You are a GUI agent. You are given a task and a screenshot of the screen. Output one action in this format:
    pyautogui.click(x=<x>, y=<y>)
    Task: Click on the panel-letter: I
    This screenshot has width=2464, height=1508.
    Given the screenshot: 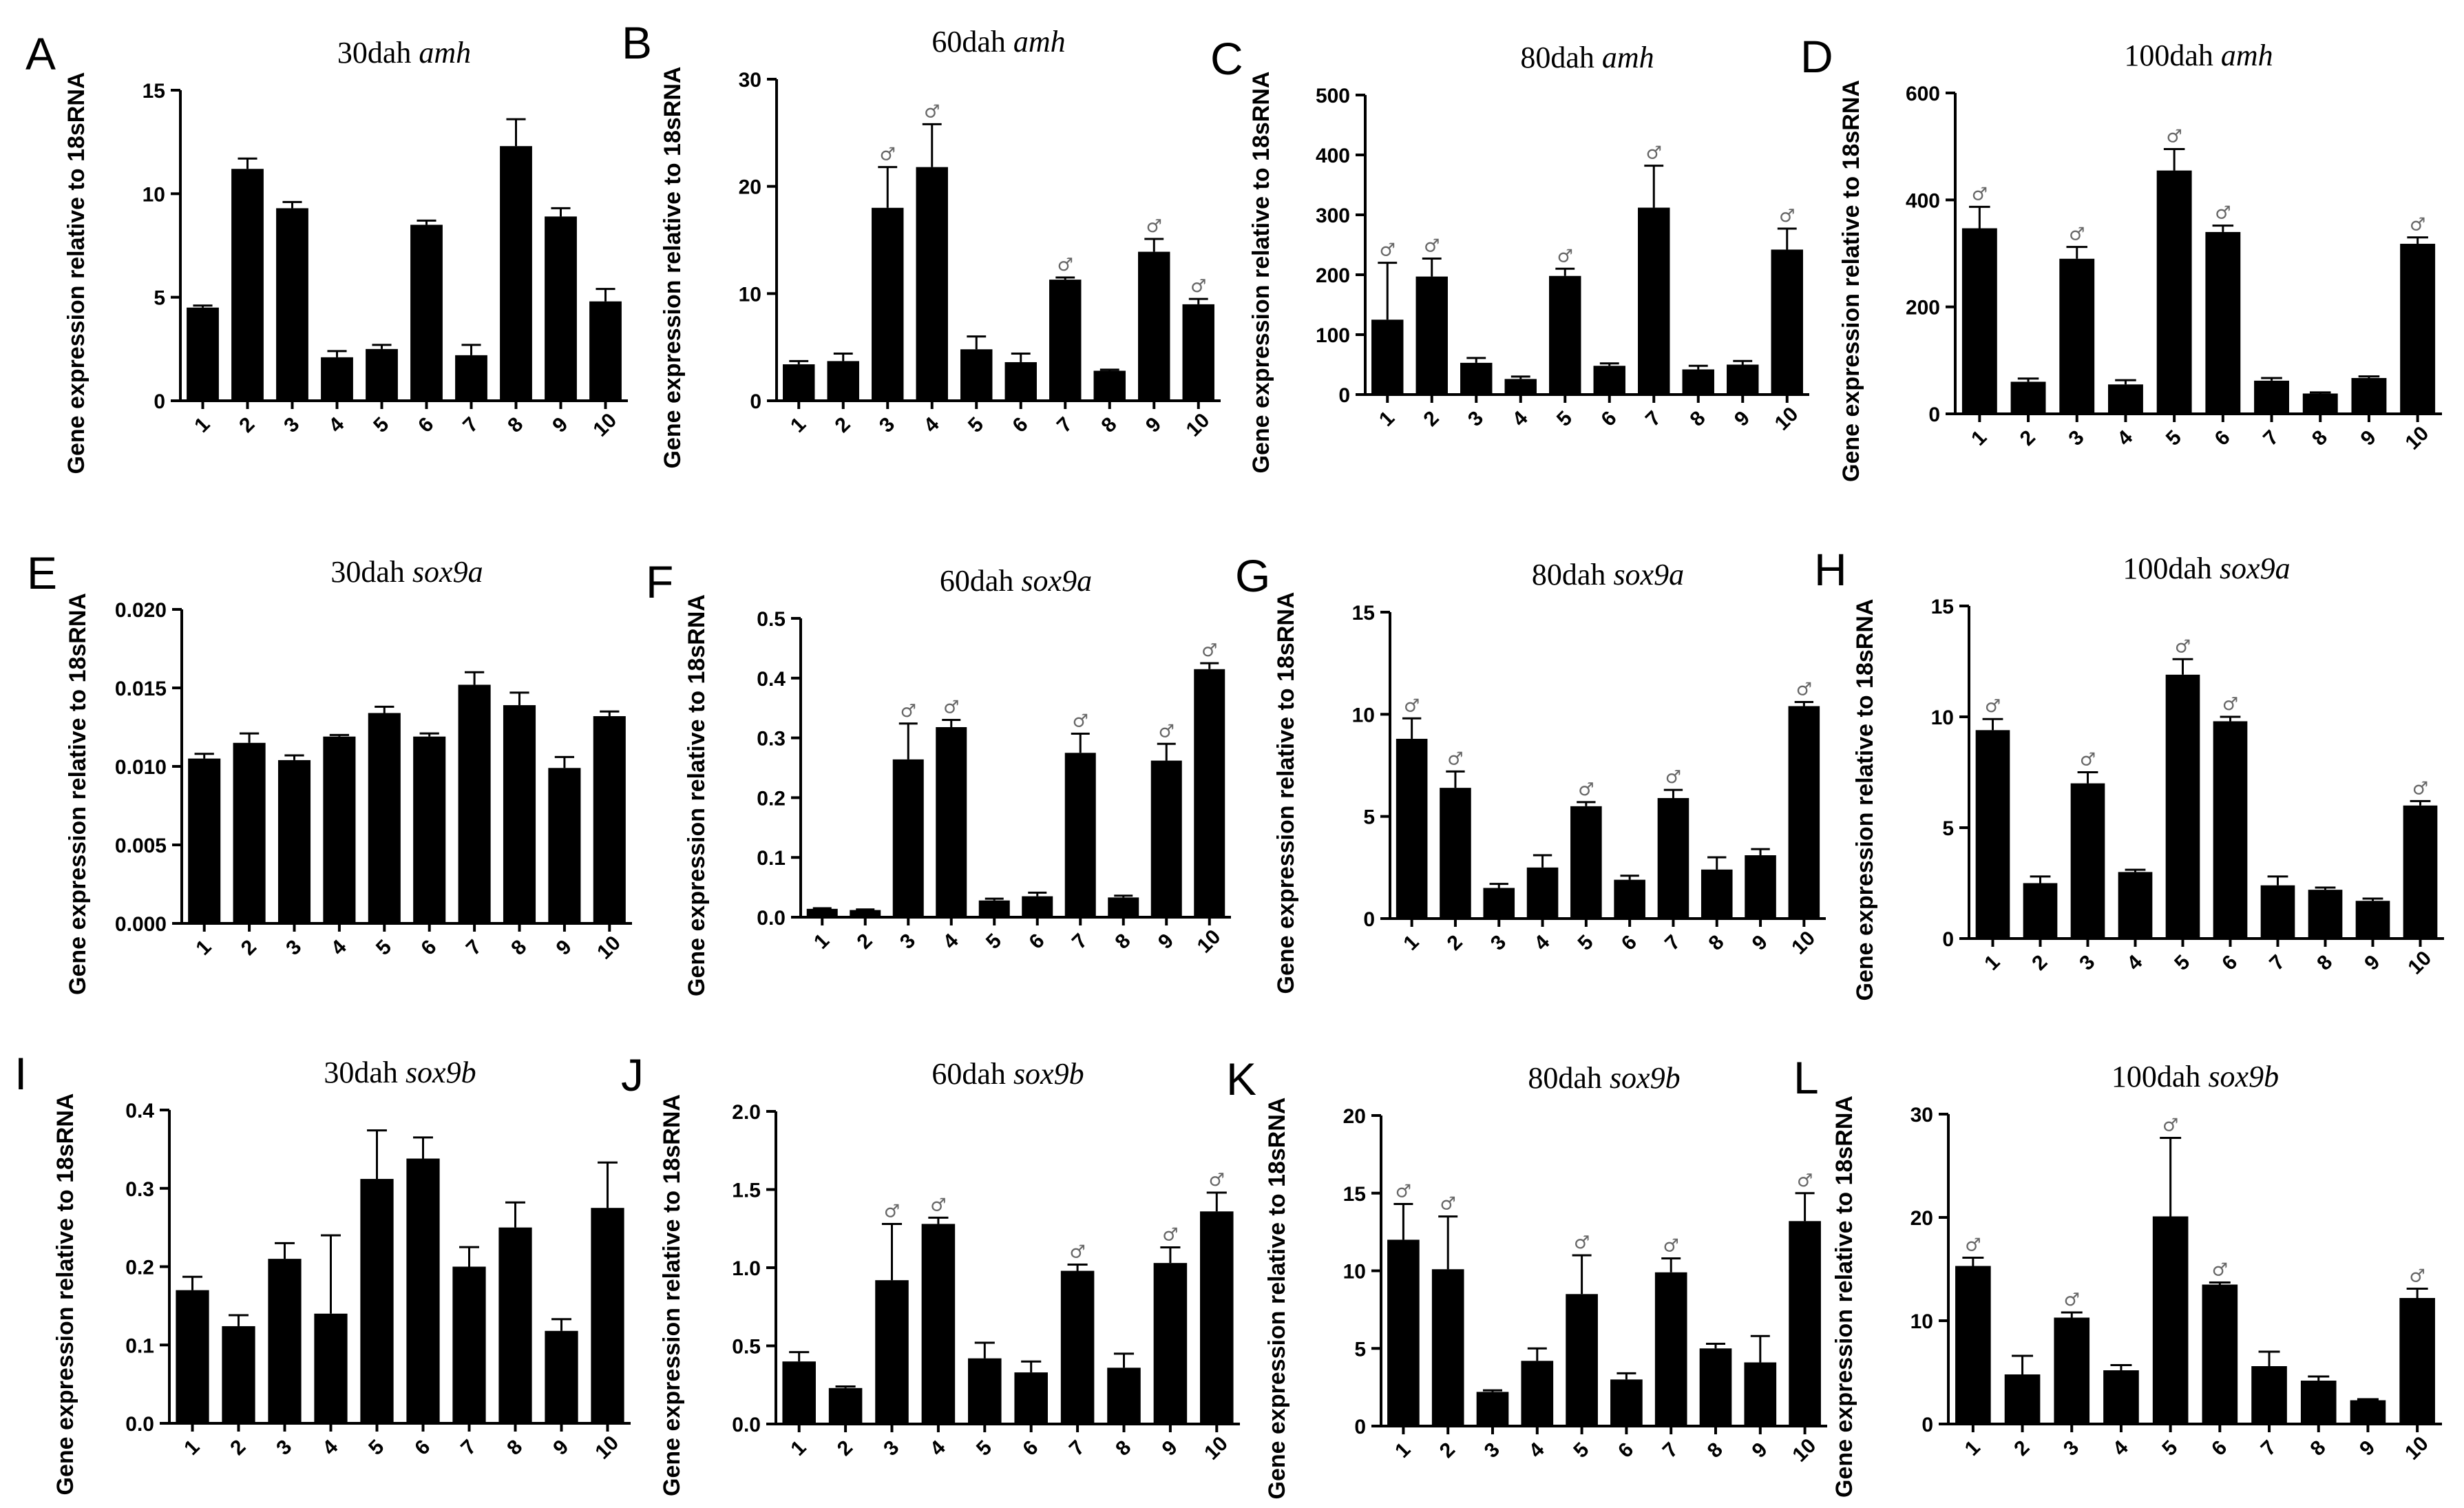 What is the action you would take?
    pyautogui.click(x=20, y=1073)
    